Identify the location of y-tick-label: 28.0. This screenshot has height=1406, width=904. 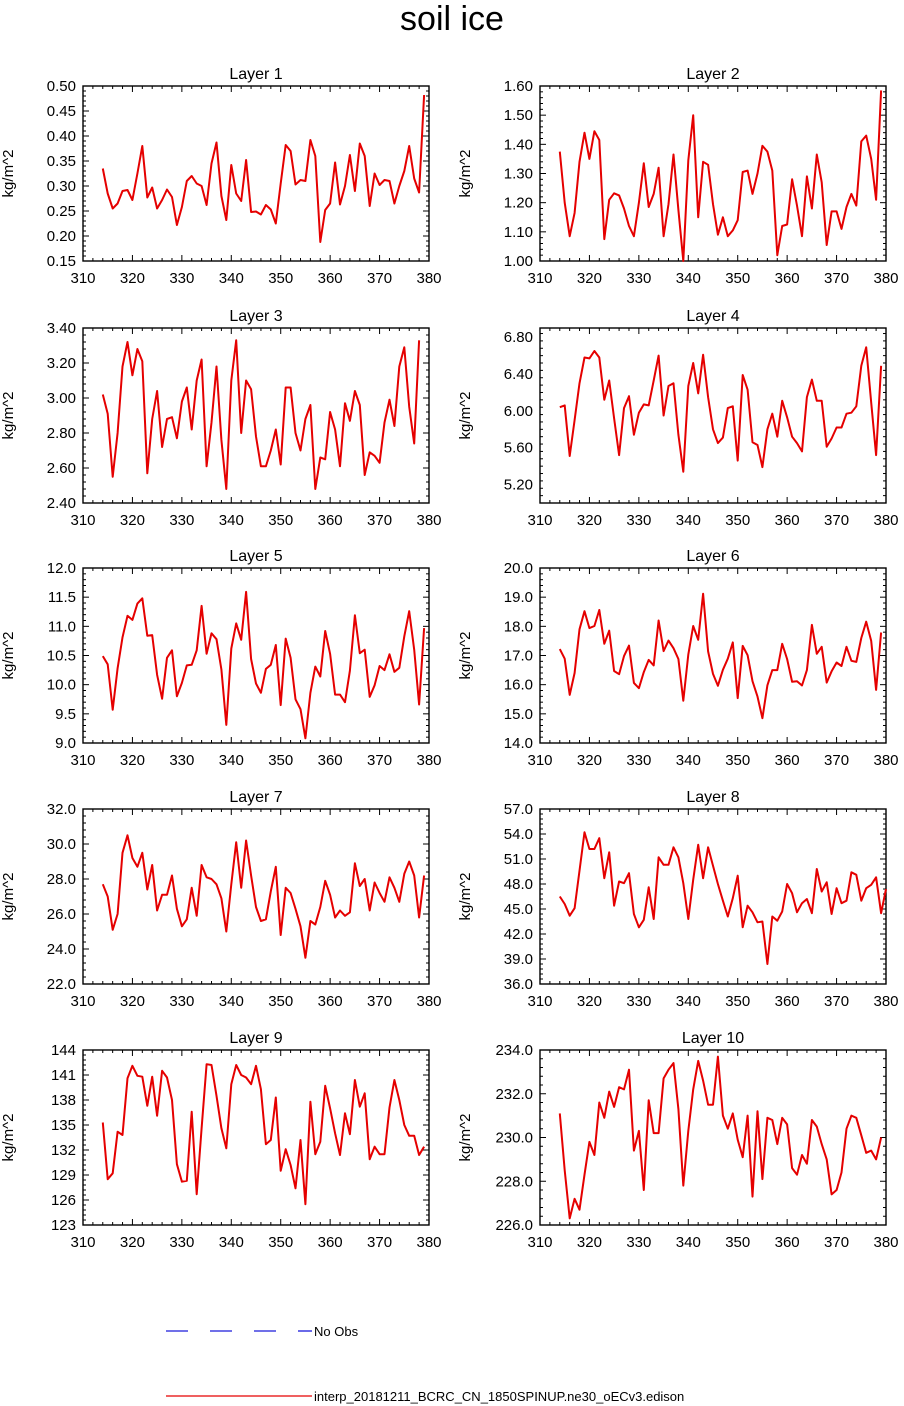
(61, 879).